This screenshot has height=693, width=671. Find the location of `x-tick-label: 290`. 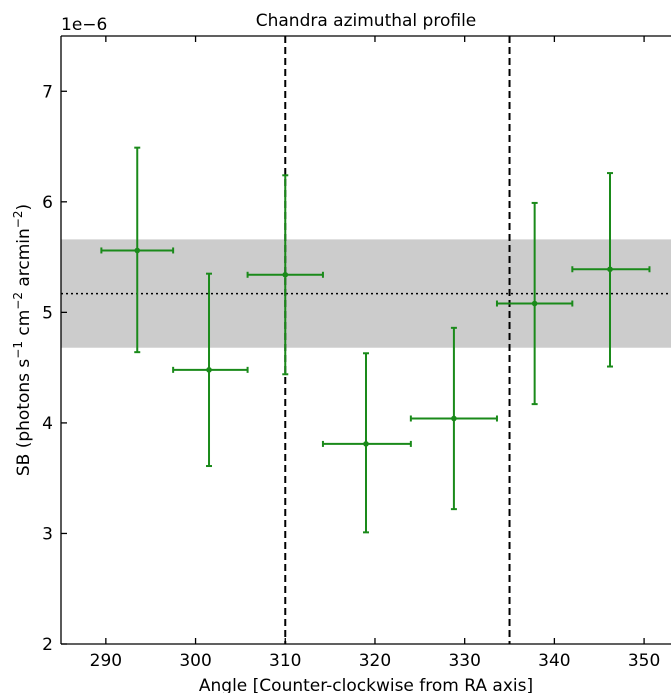

x-tick-label: 290 is located at coordinates (106, 661).